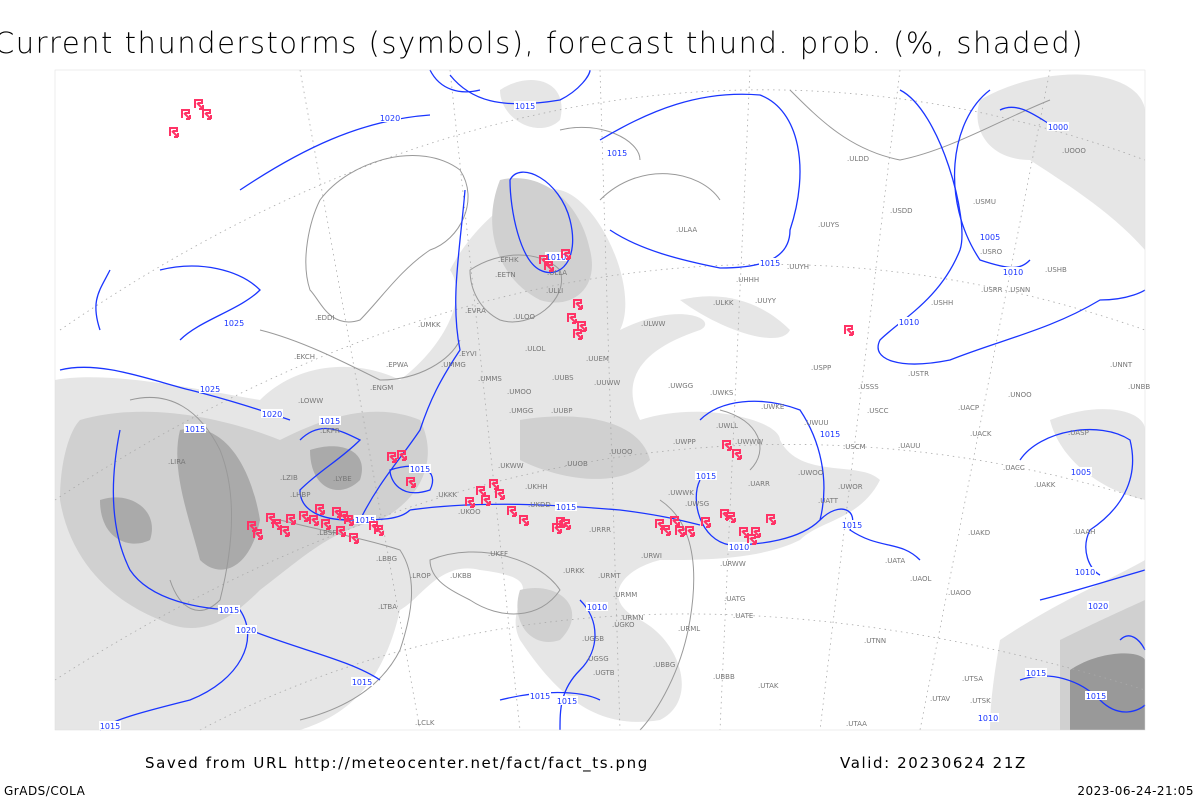  What do you see at coordinates (519, 392) in the screenshot?
I see `station-label: .UMOO` at bounding box center [519, 392].